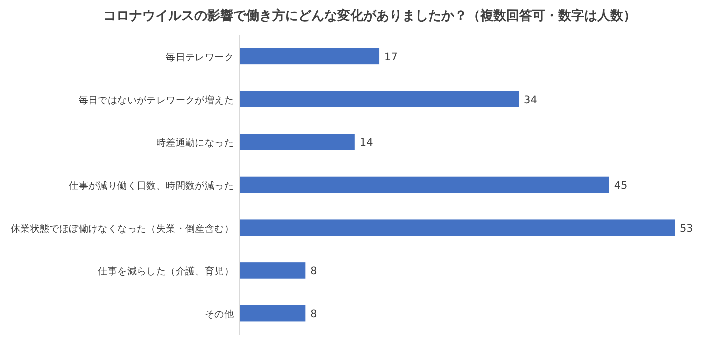 The image size is (720, 337). What do you see at coordinates (151, 186) in the screenshot?
I see `y-tick-label: 仕事が減り働く日数、時間数が減った` at bounding box center [151, 186].